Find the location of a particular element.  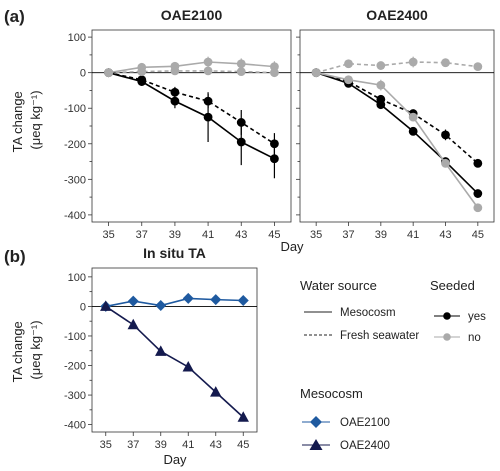

panel-b-ylabel: TA change (μeq kg⁻¹) is located at coordinates (26, 350).